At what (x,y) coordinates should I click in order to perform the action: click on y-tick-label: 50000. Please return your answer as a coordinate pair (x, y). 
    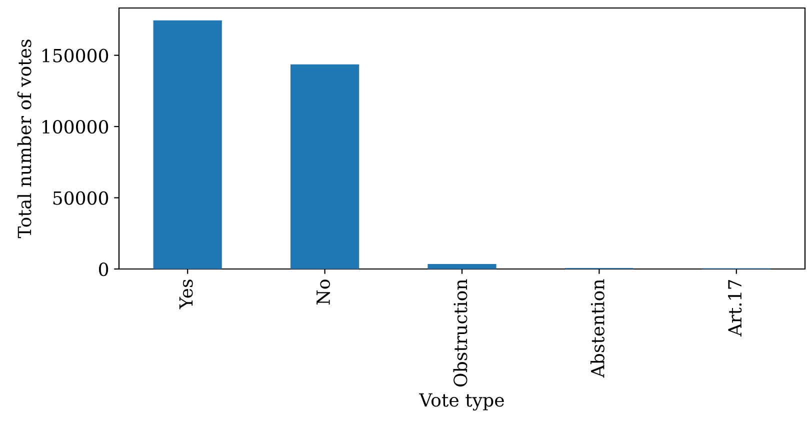
    Looking at the image, I should click on (80, 198).